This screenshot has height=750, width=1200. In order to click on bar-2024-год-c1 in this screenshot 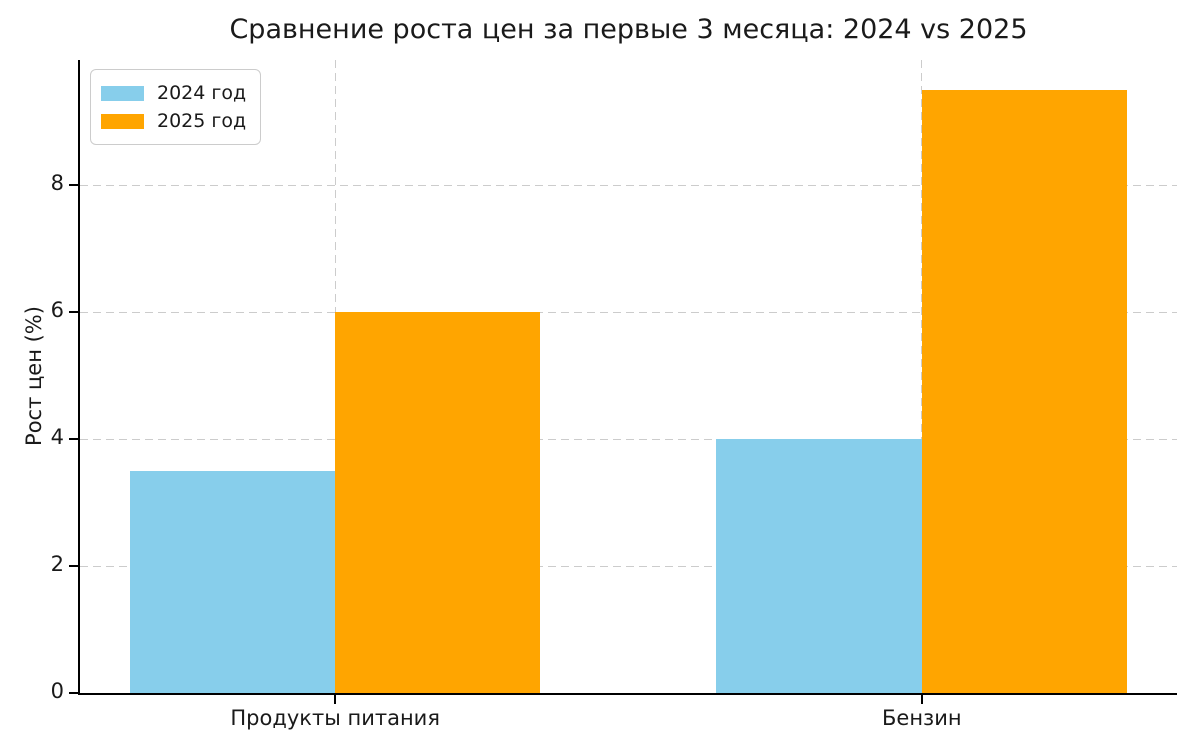, I will do `click(819, 566)`.